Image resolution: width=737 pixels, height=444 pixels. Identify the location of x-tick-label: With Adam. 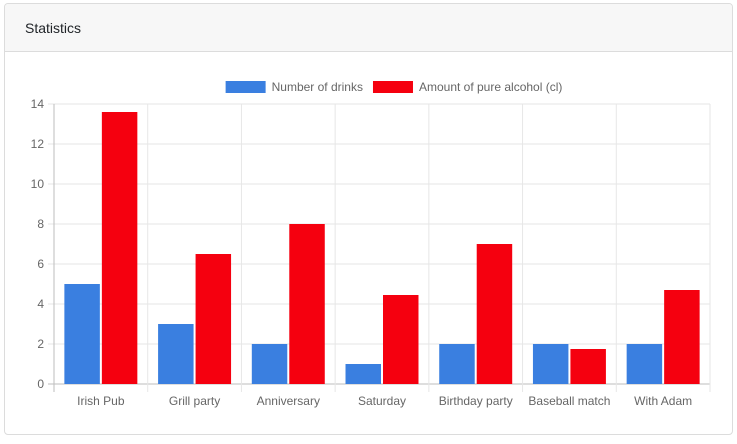
(663, 401).